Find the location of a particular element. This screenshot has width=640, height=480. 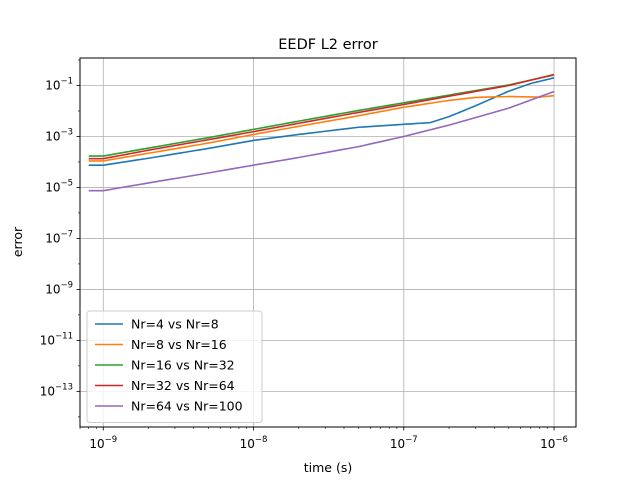

x-tick-label: 10⁻⁹ is located at coordinates (103, 443).